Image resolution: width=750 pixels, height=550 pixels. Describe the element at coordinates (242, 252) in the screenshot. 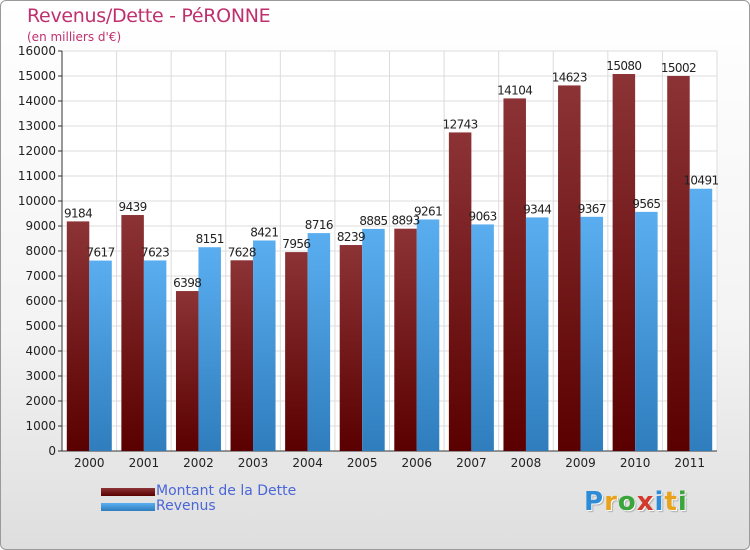

I see `data-label-dette: 7628` at that location.